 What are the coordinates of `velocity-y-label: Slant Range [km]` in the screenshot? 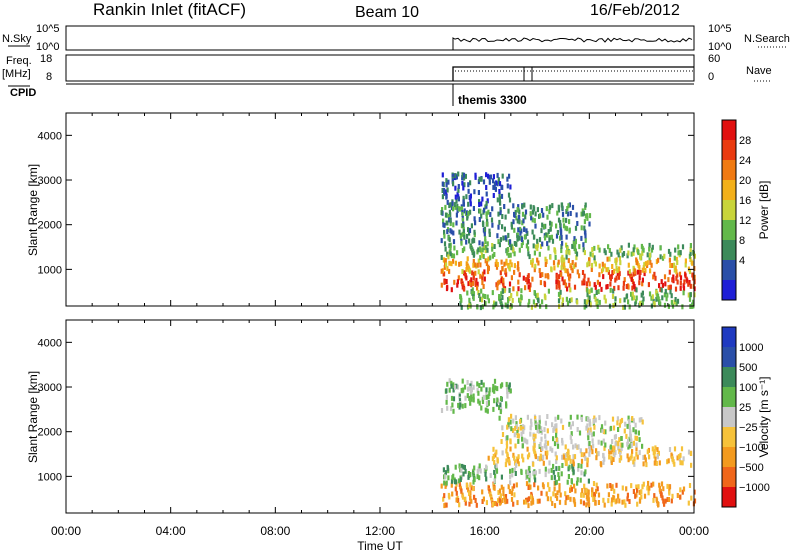 It's located at (33, 417).